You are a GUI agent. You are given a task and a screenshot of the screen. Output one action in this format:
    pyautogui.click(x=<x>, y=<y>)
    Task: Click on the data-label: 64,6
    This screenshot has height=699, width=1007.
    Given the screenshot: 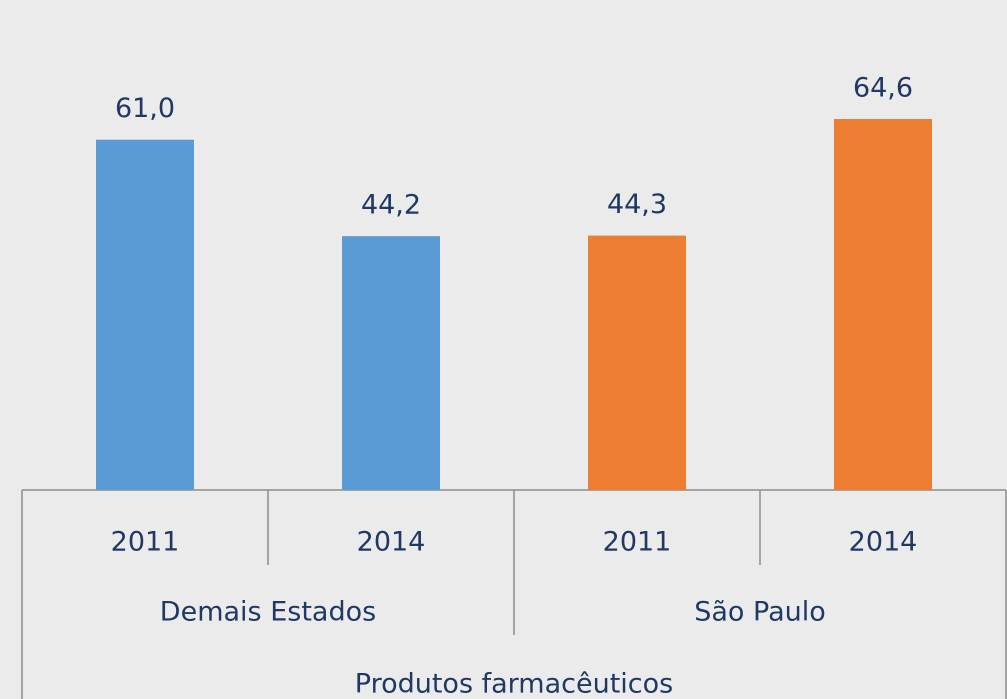 What is the action you would take?
    pyautogui.click(x=883, y=88)
    